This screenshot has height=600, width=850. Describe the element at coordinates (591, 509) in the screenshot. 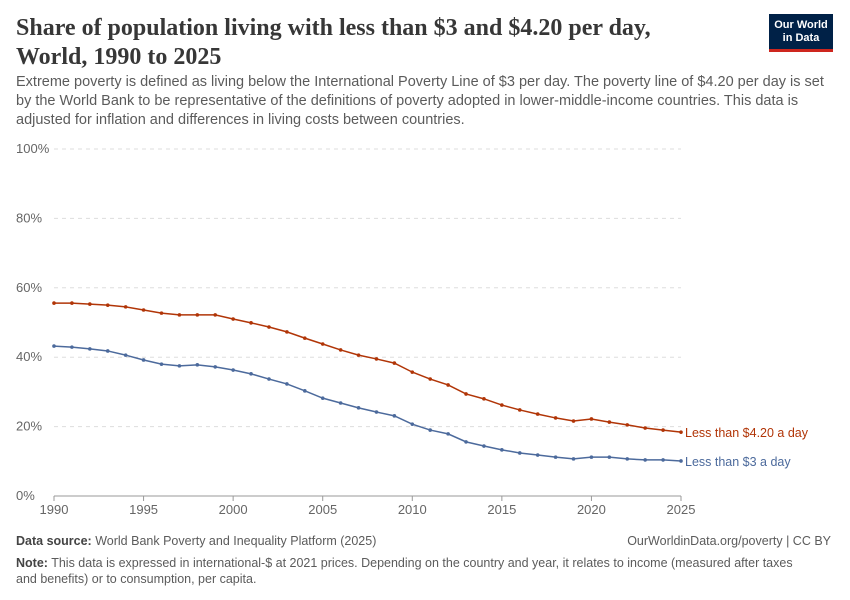

I see `x-tick-label: 2020` at that location.